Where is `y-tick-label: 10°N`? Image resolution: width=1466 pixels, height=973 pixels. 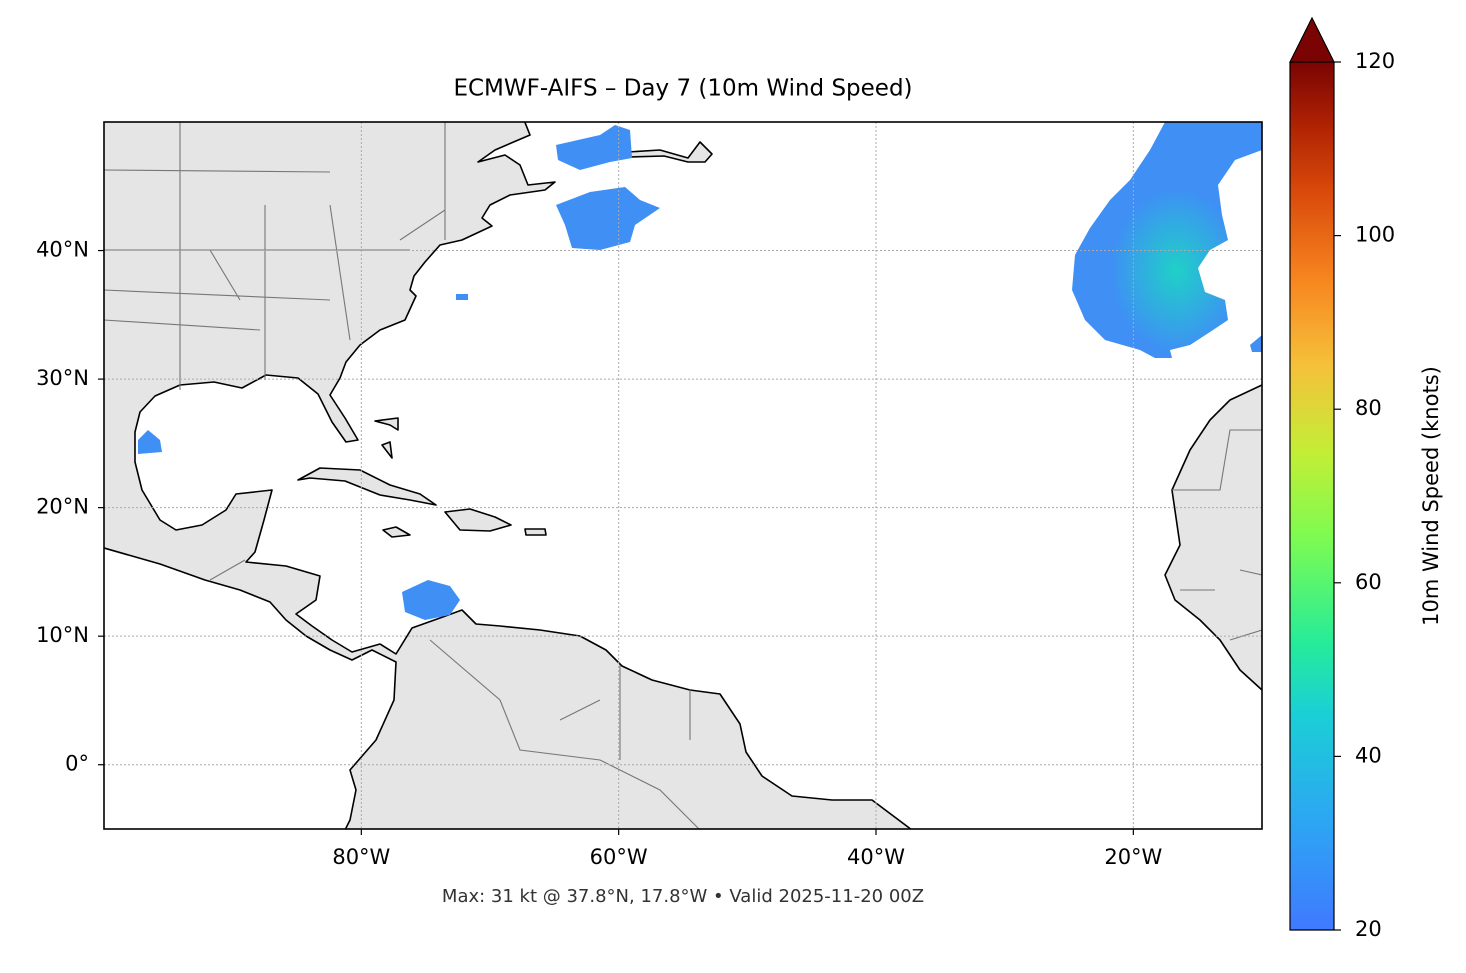
y-tick-label: 10°N is located at coordinates (62, 635).